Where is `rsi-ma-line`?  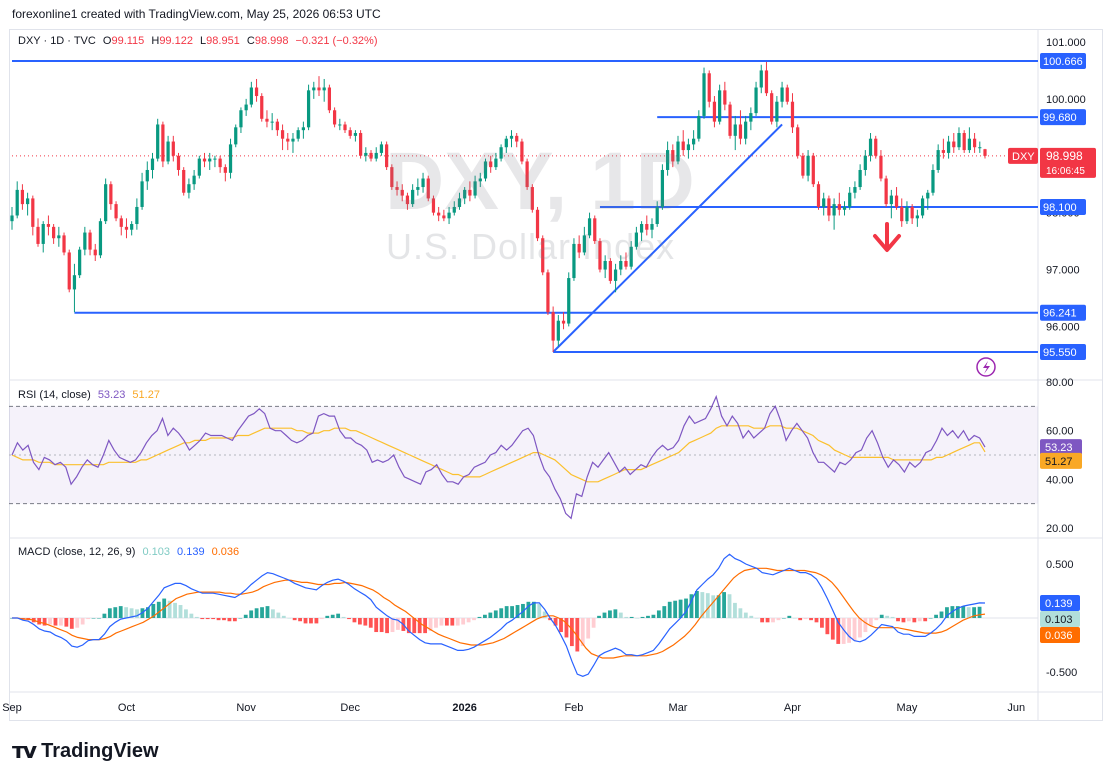 rsi-ma-line is located at coordinates (498, 454).